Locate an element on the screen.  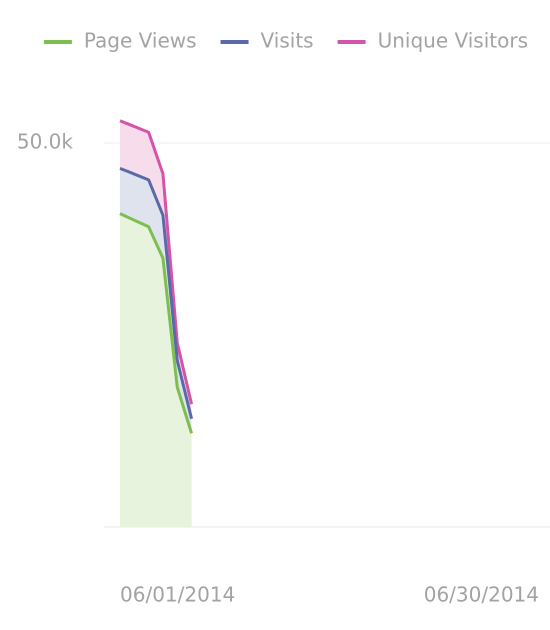
y-tick-label: 50.0k is located at coordinates (45, 142).